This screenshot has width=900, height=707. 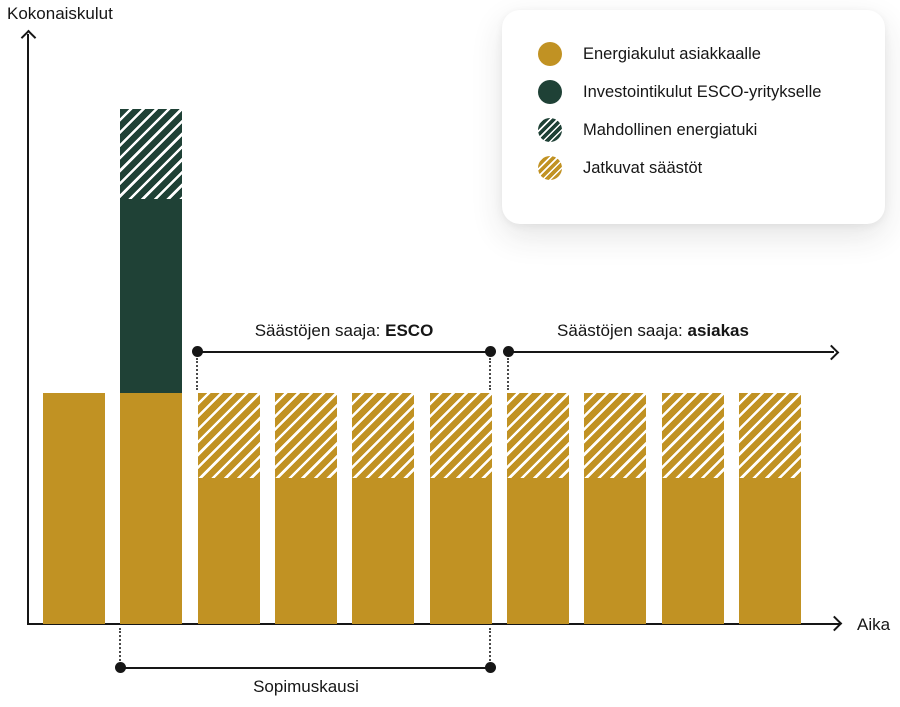 I want to click on hatched-gold-circle-icon, so click(x=550, y=168).